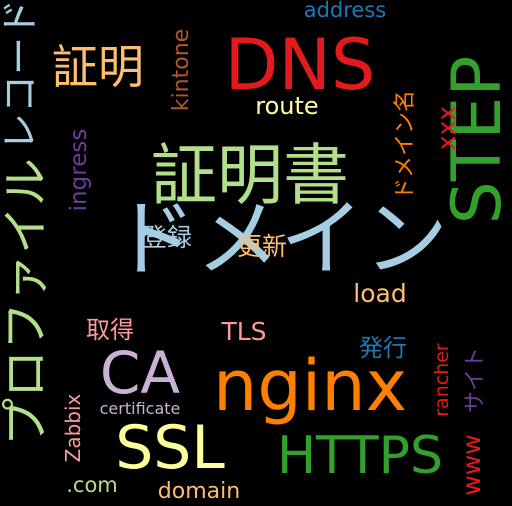  Describe the element at coordinates (262, 246) in the screenshot. I see `cloud-word: 更新` at that location.